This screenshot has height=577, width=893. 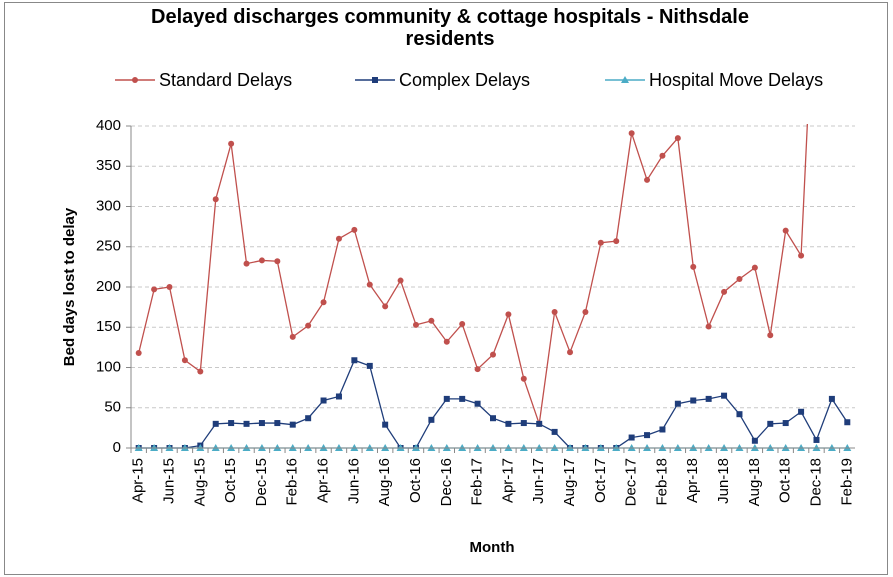 I want to click on x-tick-label: Dec-17, so click(x=631, y=482).